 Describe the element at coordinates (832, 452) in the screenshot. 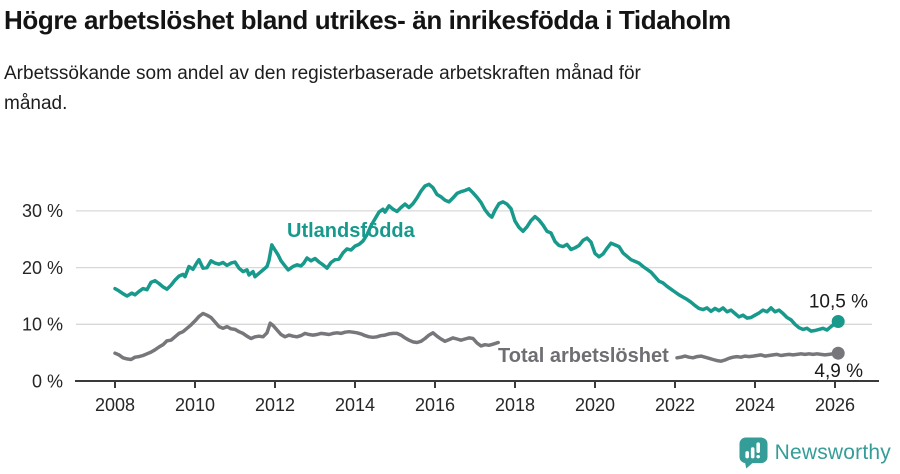

I see `newsworthy-logo-text: Newsworthy` at that location.